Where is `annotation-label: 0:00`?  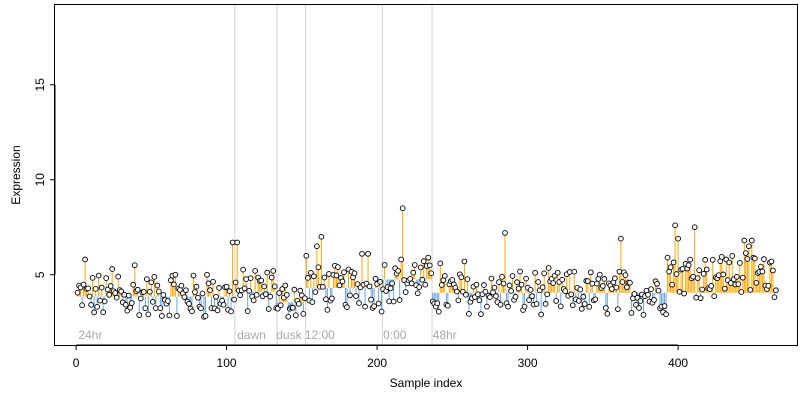
annotation-label: 0:00 is located at coordinates (395, 335).